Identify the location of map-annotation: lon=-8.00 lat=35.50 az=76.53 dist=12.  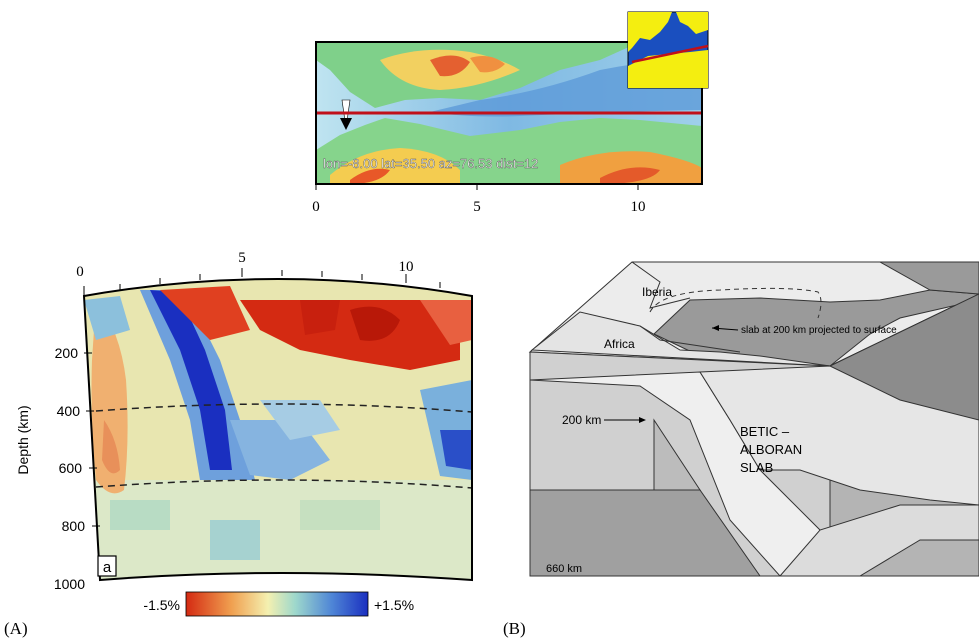
(430, 163).